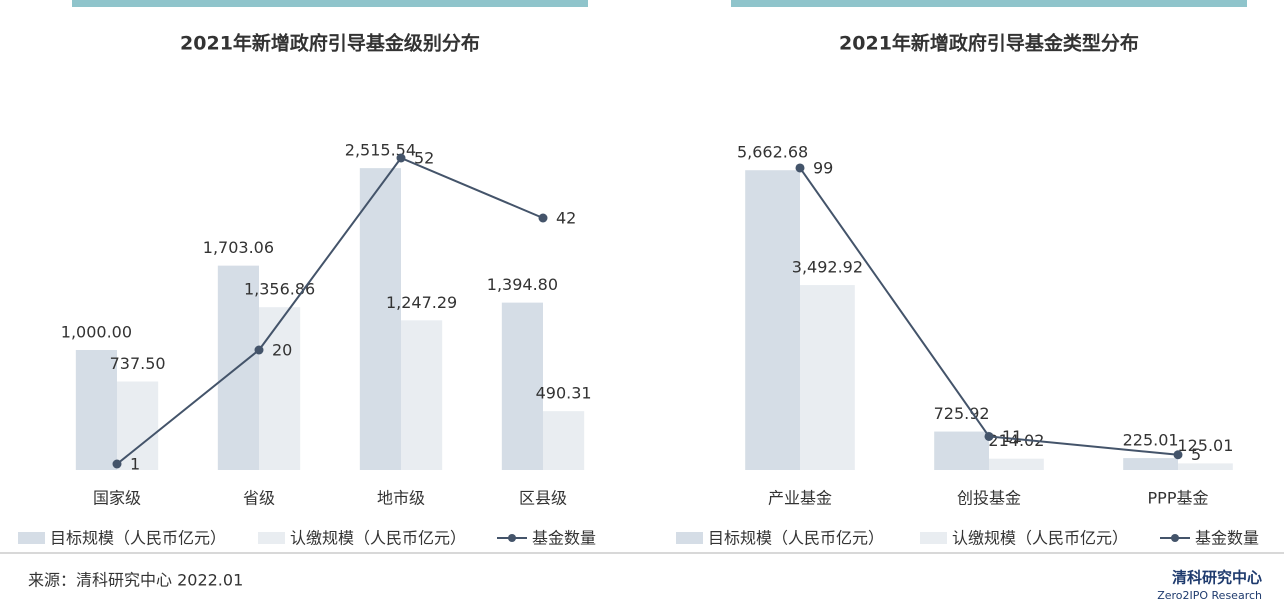  I want to click on source: 来源：清科研究中心 2022.01, so click(135, 580).